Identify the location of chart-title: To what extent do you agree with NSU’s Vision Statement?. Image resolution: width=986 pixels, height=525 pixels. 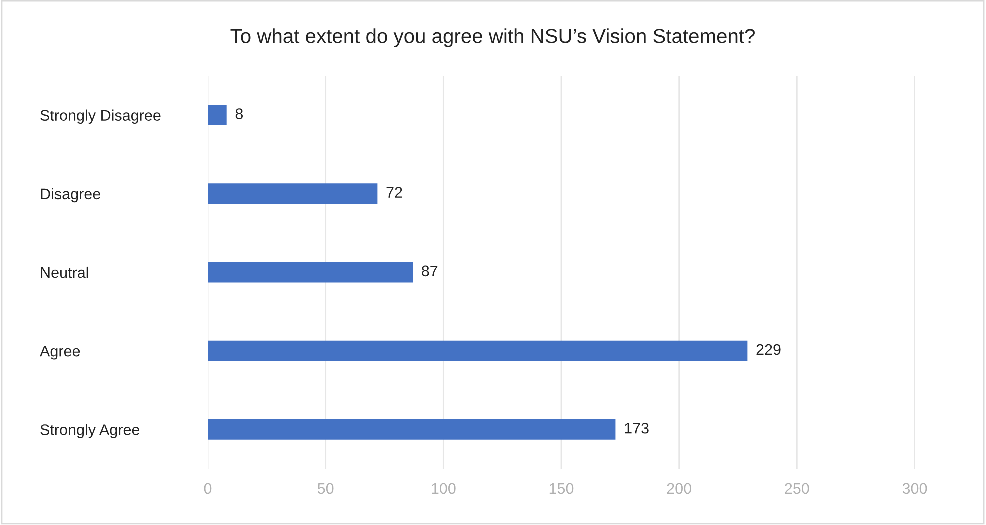
(492, 38).